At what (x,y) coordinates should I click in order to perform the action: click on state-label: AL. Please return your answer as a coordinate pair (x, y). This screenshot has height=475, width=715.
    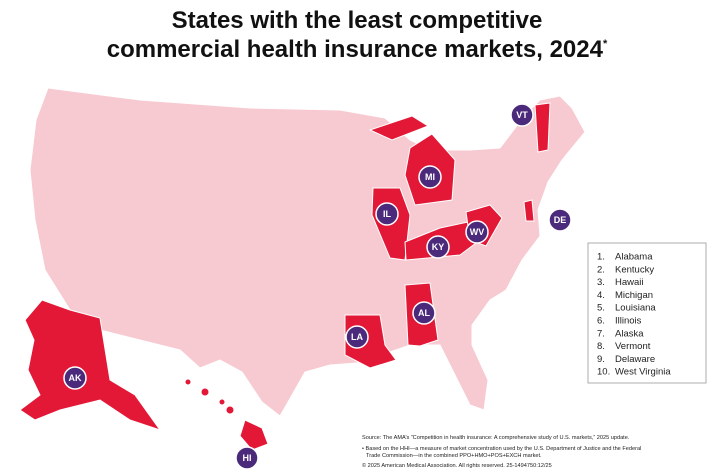
    Looking at the image, I should click on (424, 313).